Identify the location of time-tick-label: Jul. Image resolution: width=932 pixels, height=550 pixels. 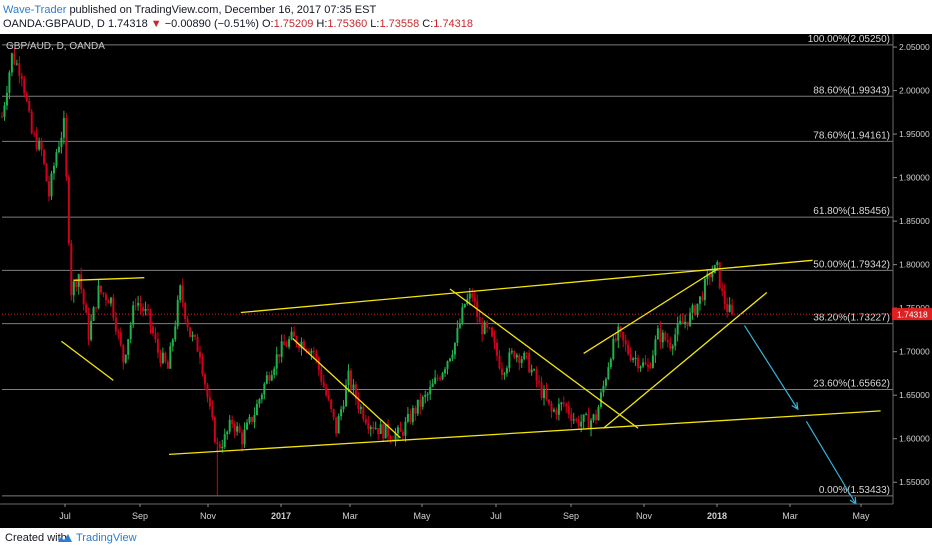
(496, 516).